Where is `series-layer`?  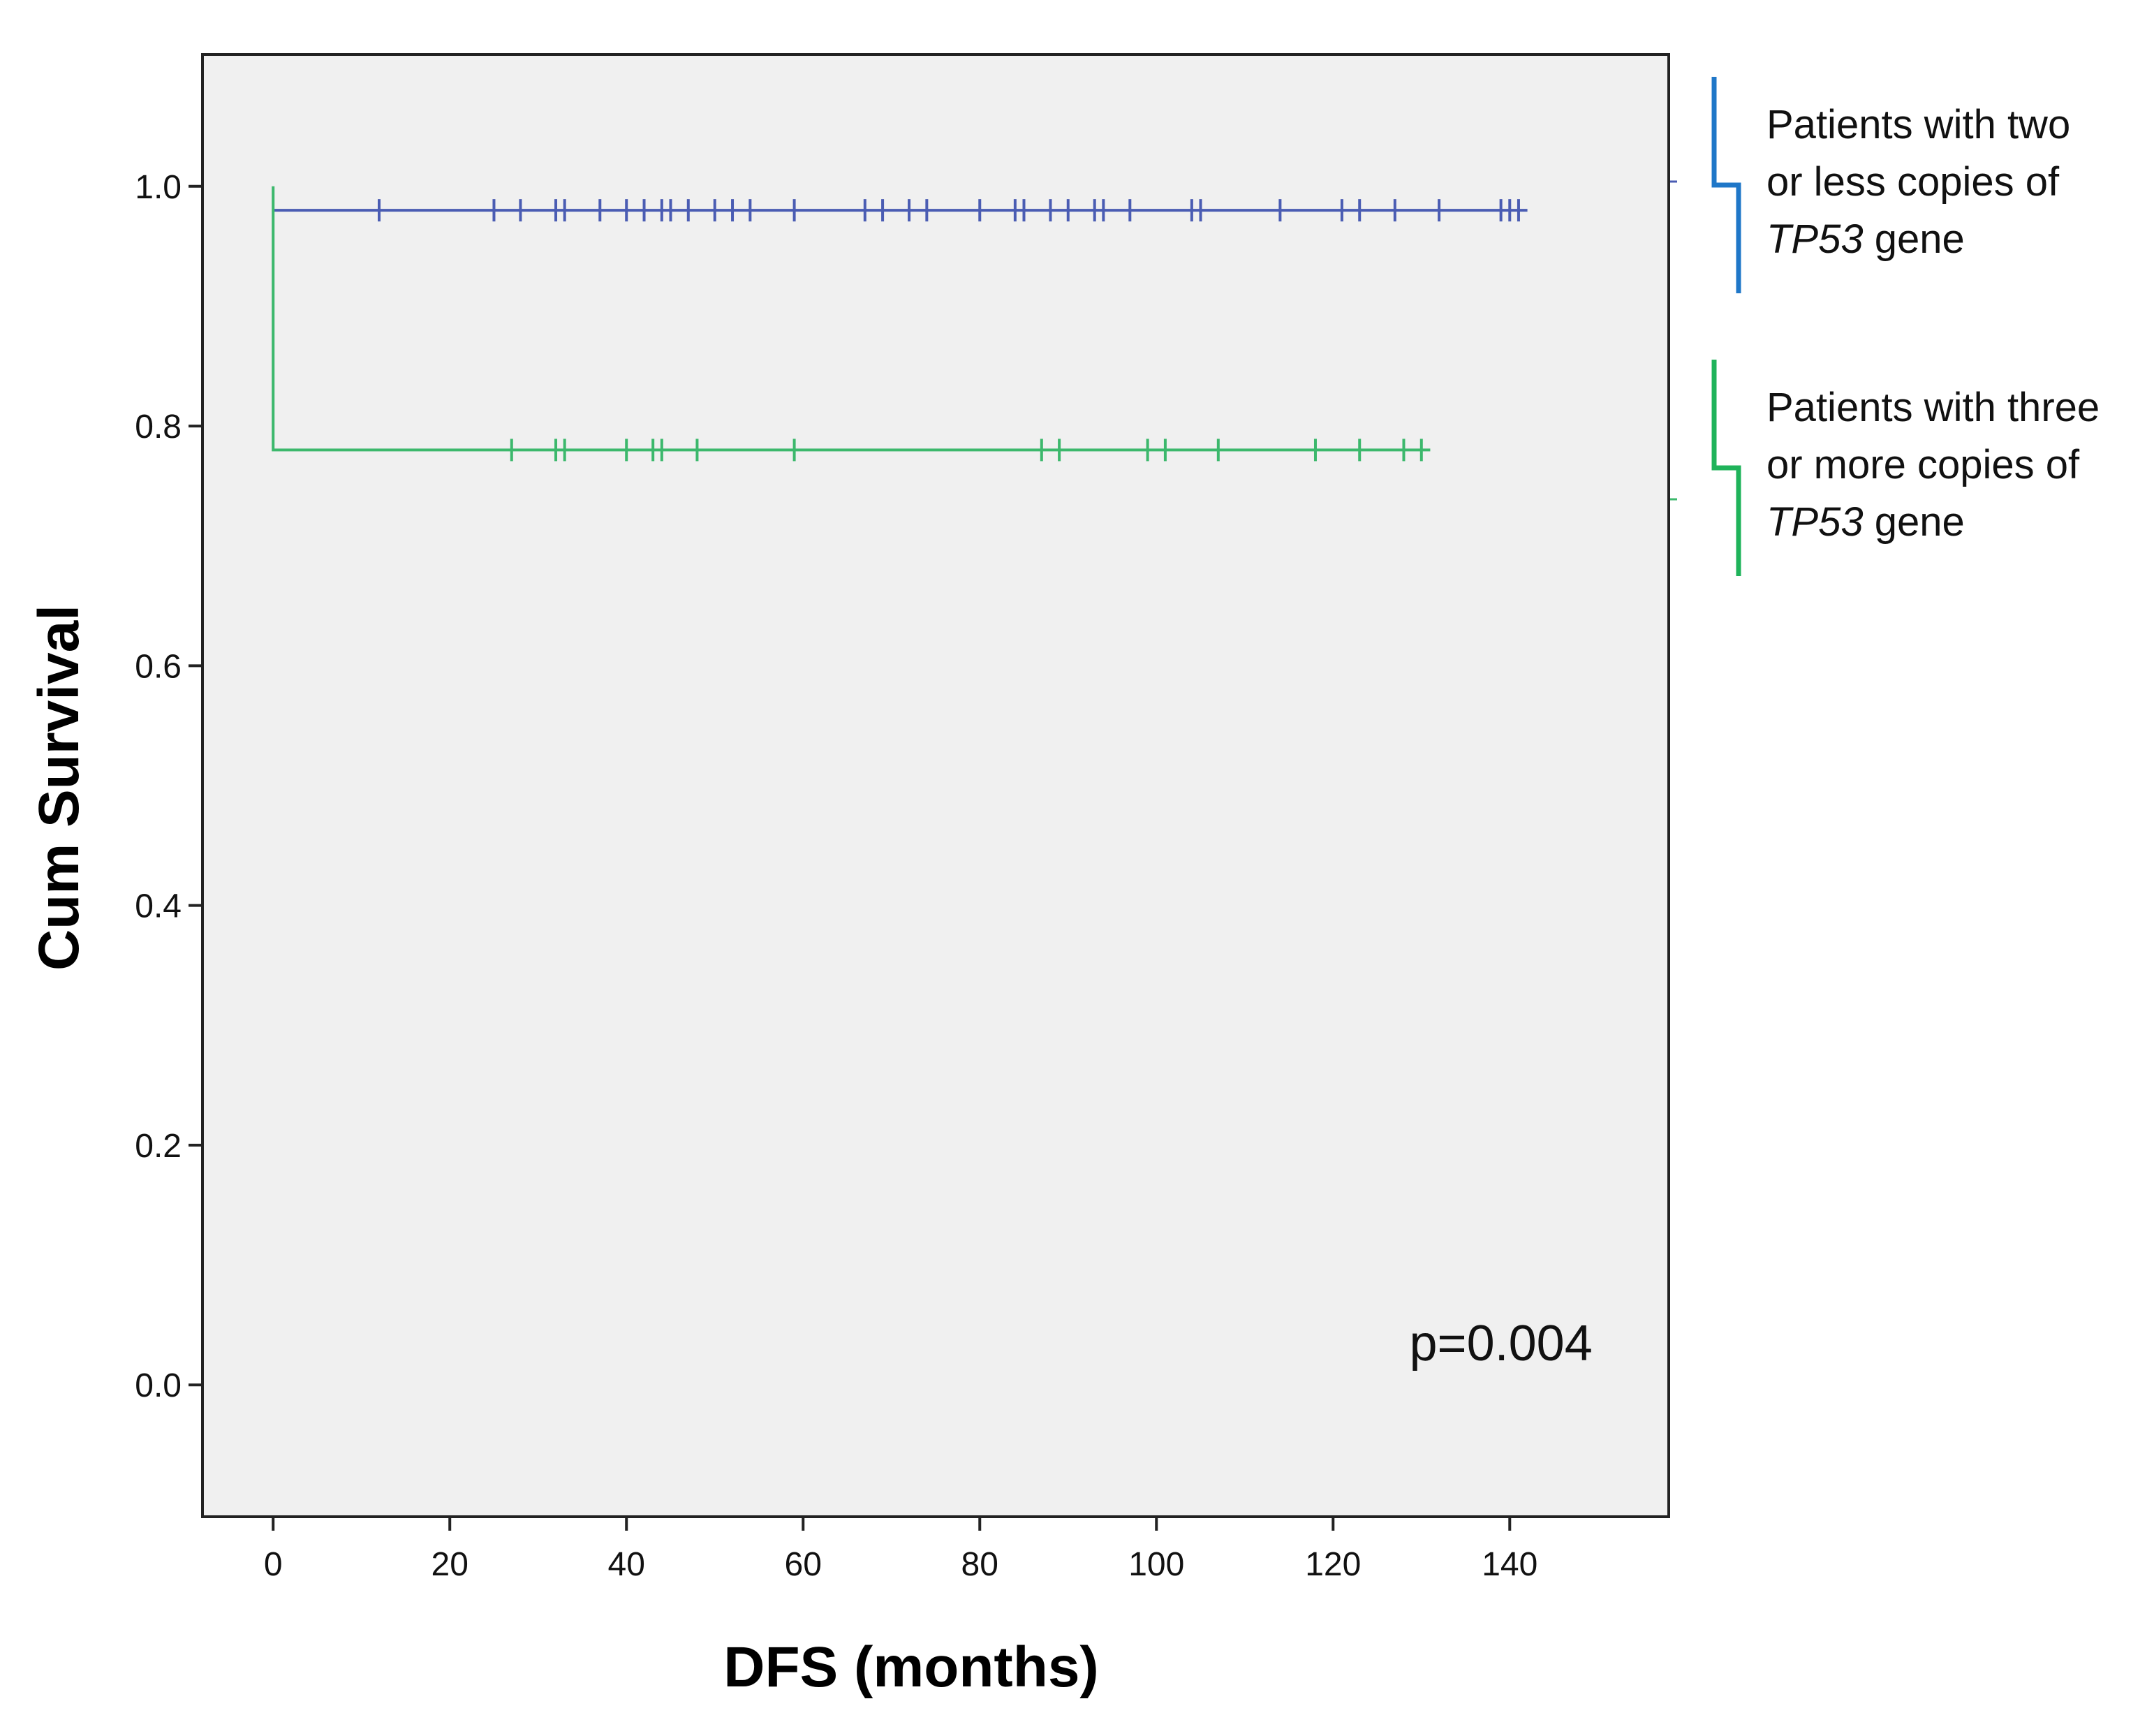 series-layer is located at coordinates (900, 324).